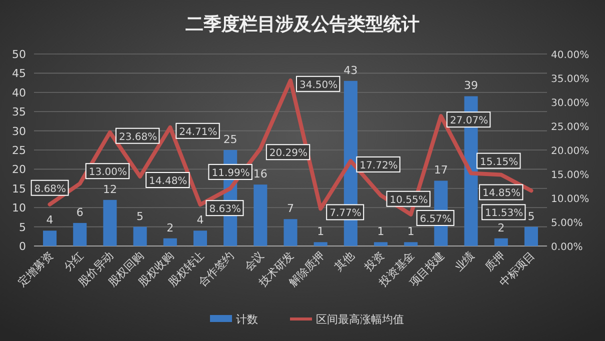 This screenshot has height=341, width=605. Describe the element at coordinates (80, 212) in the screenshot. I see `data-label: 6` at that location.